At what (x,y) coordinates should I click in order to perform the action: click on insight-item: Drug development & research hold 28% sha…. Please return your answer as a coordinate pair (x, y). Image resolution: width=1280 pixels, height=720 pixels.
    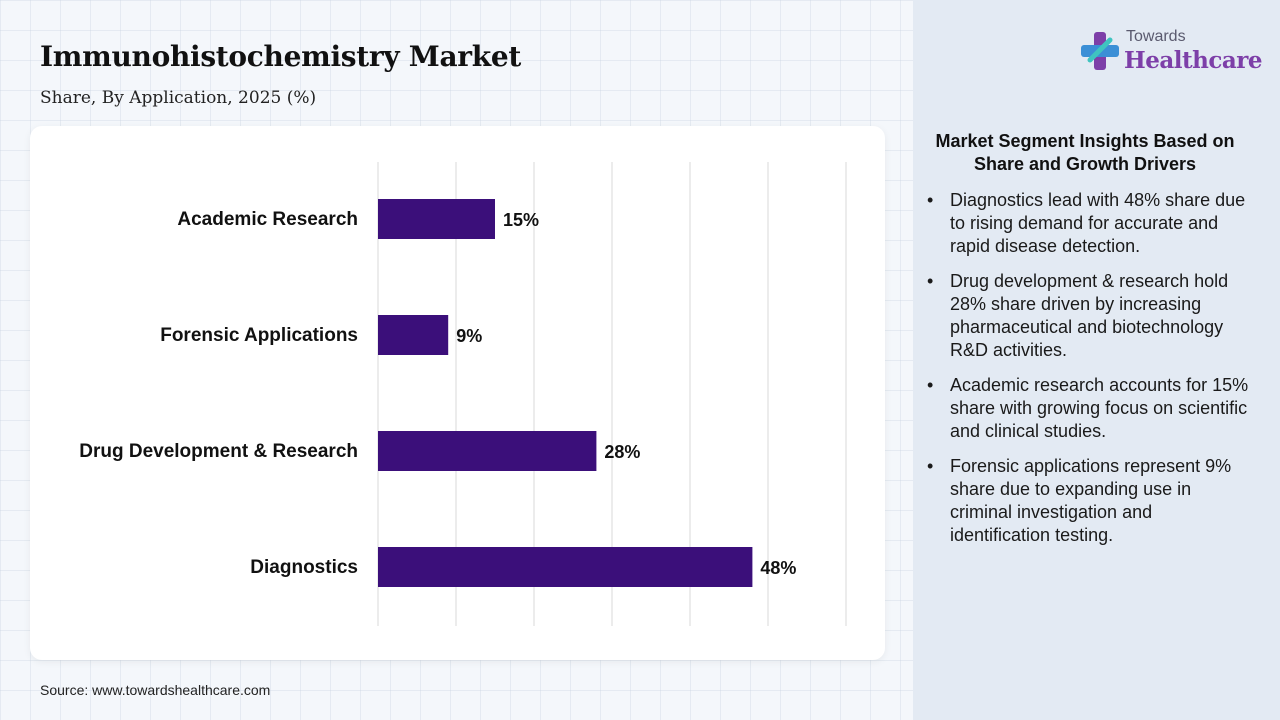
    Looking at the image, I should click on (1089, 316).